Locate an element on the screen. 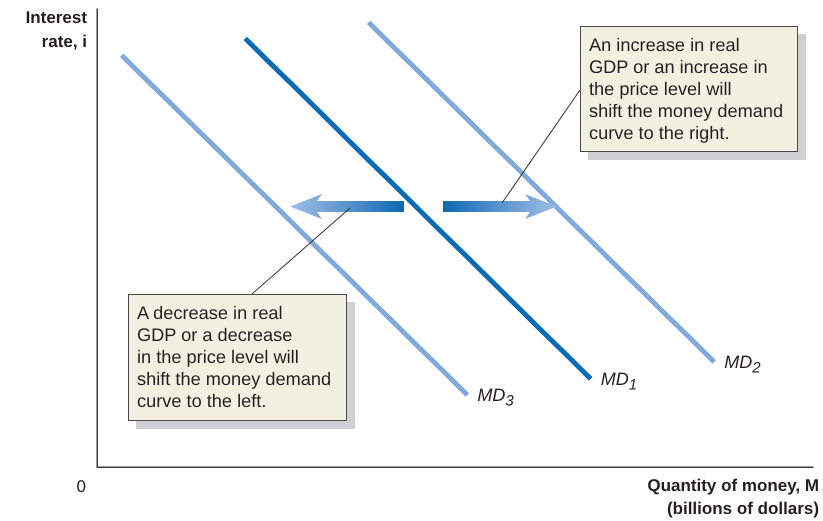  series-label: MD$_{1}$ is located at coordinates (619, 382).